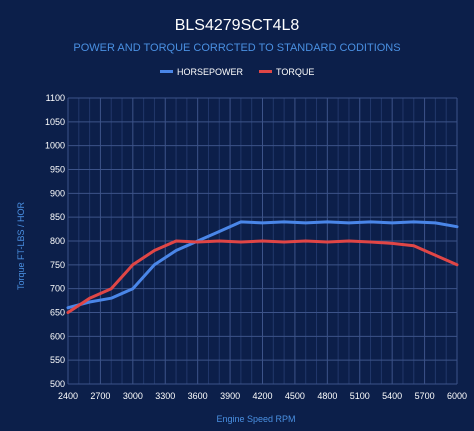  What do you see at coordinates (100, 396) in the screenshot?
I see `x-tick-label: 2700` at bounding box center [100, 396].